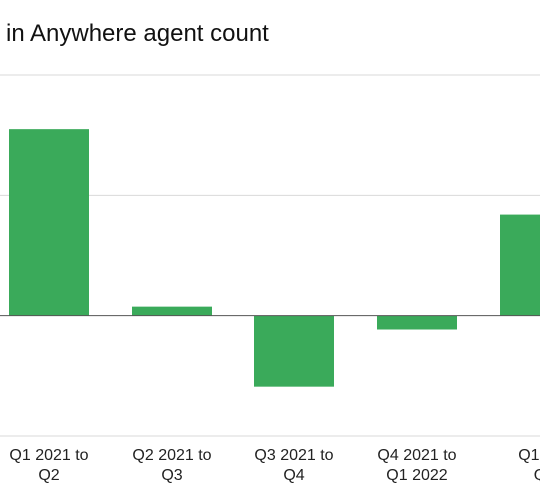 Image resolution: width=540 pixels, height=500 pixels. Describe the element at coordinates (293, 475) in the screenshot. I see `category-label-line: Q4` at that location.